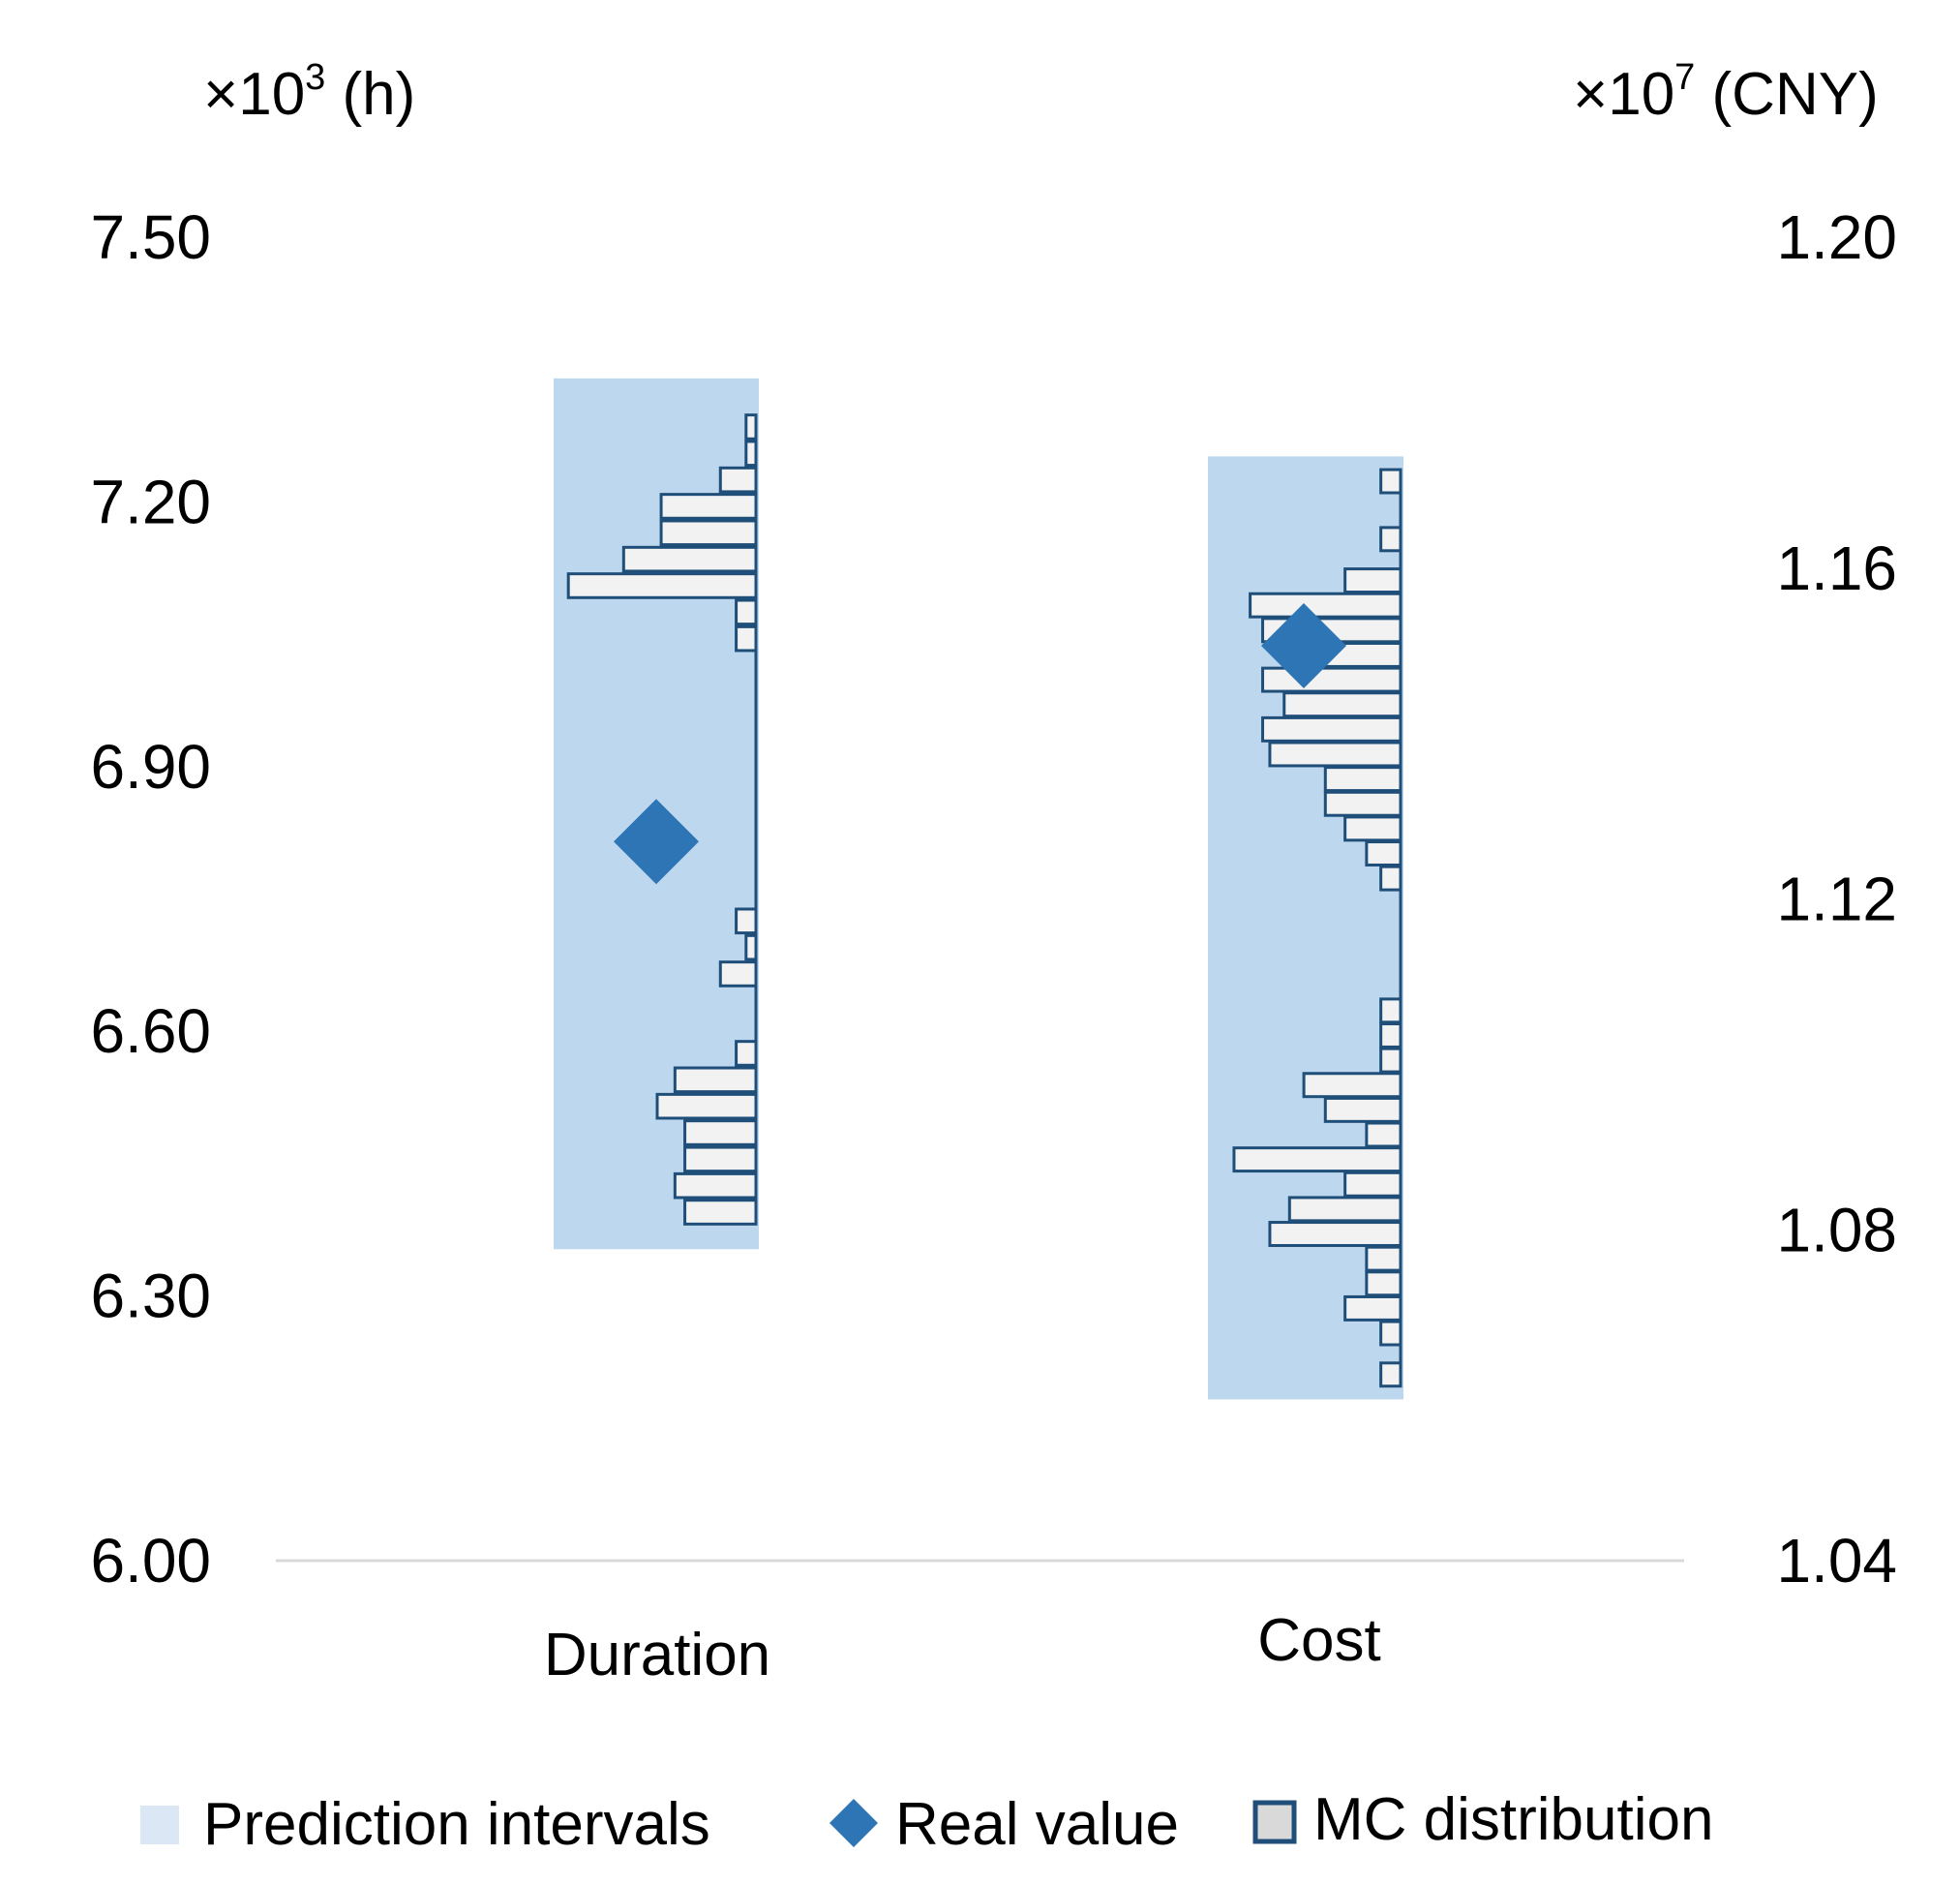  What do you see at coordinates (1037, 1824) in the screenshot?
I see `legend-real-value-label: Real value` at bounding box center [1037, 1824].